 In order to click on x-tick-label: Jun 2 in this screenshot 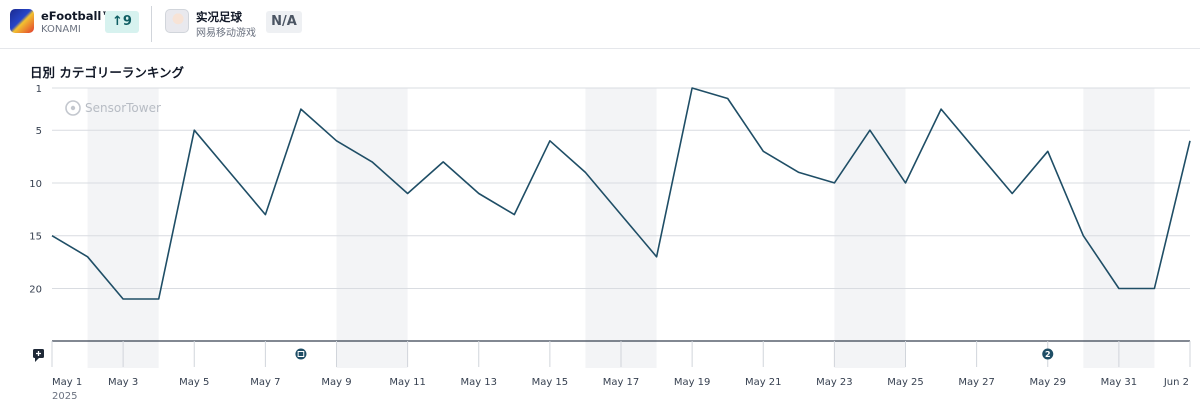, I will do `click(1176, 382)`.